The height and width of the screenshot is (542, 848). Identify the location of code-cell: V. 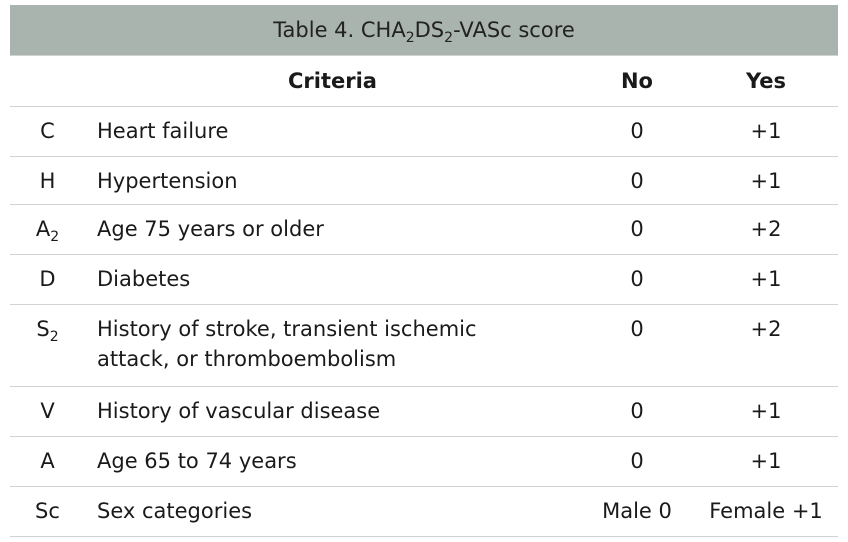
(47, 411).